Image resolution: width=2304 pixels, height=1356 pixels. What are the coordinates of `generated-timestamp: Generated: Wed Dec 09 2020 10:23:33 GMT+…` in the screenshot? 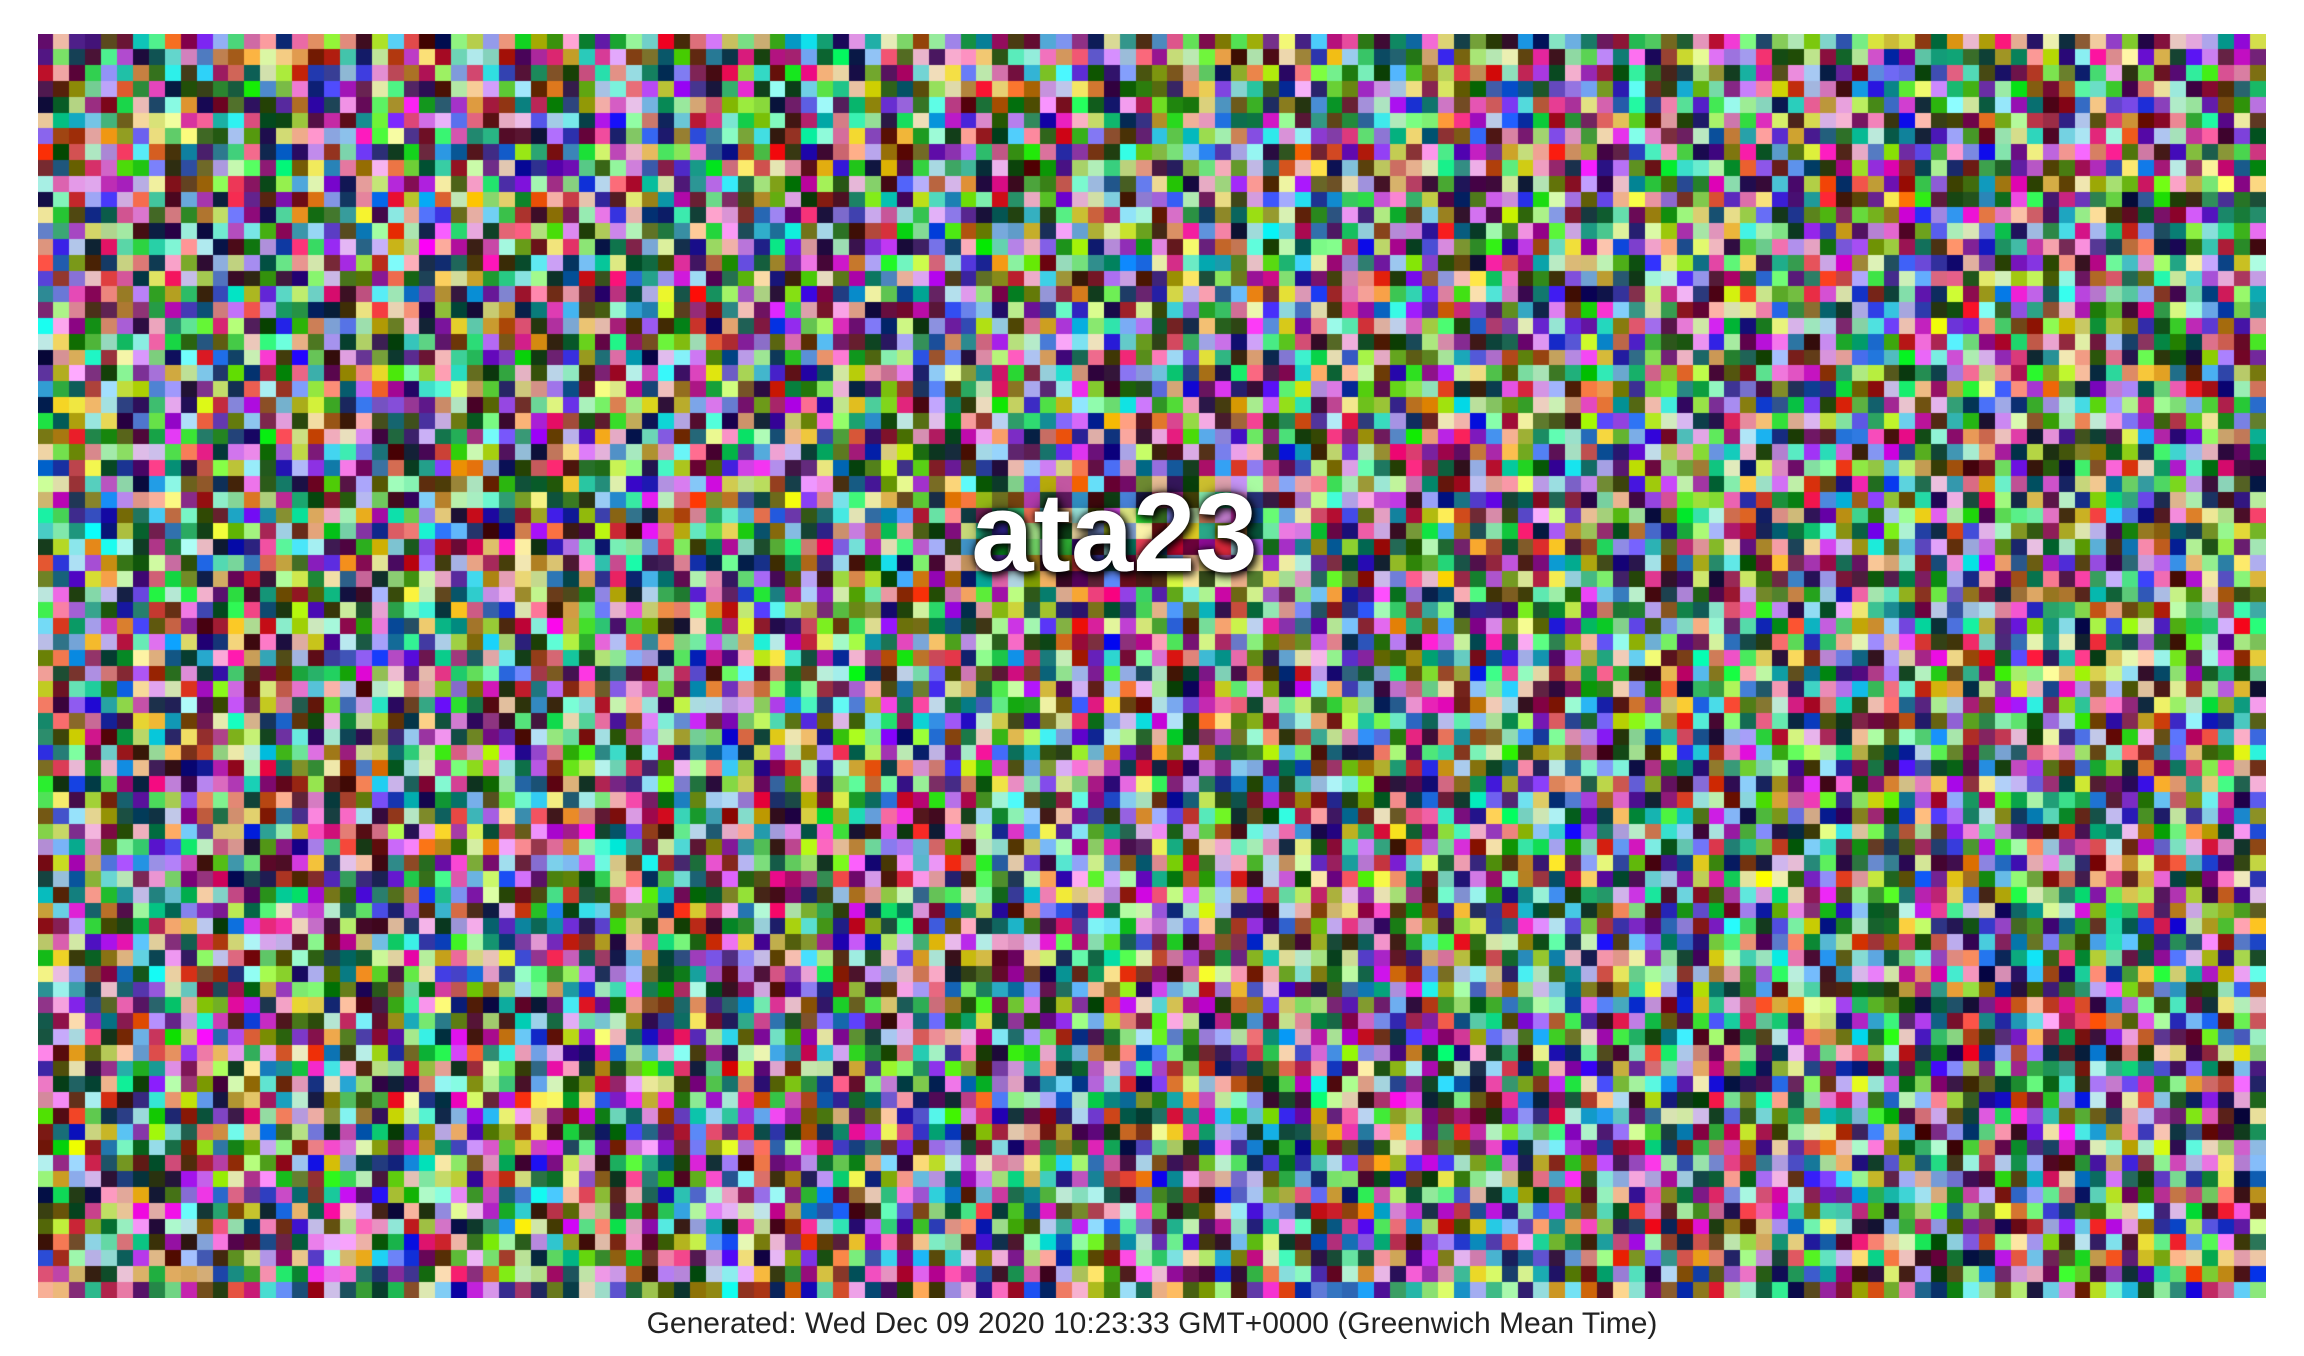 It's located at (1152, 1323).